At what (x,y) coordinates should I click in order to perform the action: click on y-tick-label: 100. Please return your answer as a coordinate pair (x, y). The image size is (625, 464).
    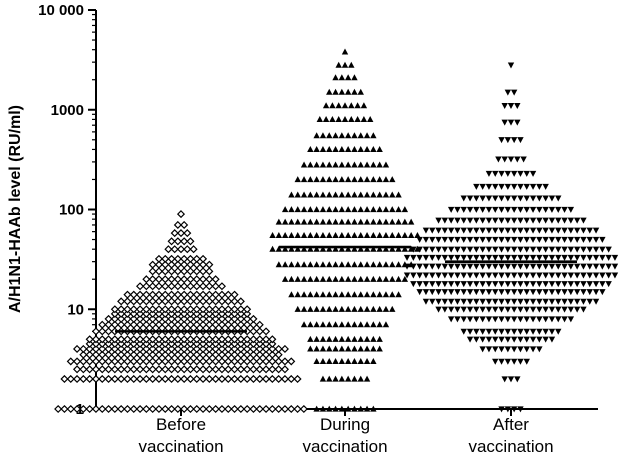
    Looking at the image, I should click on (71, 210).